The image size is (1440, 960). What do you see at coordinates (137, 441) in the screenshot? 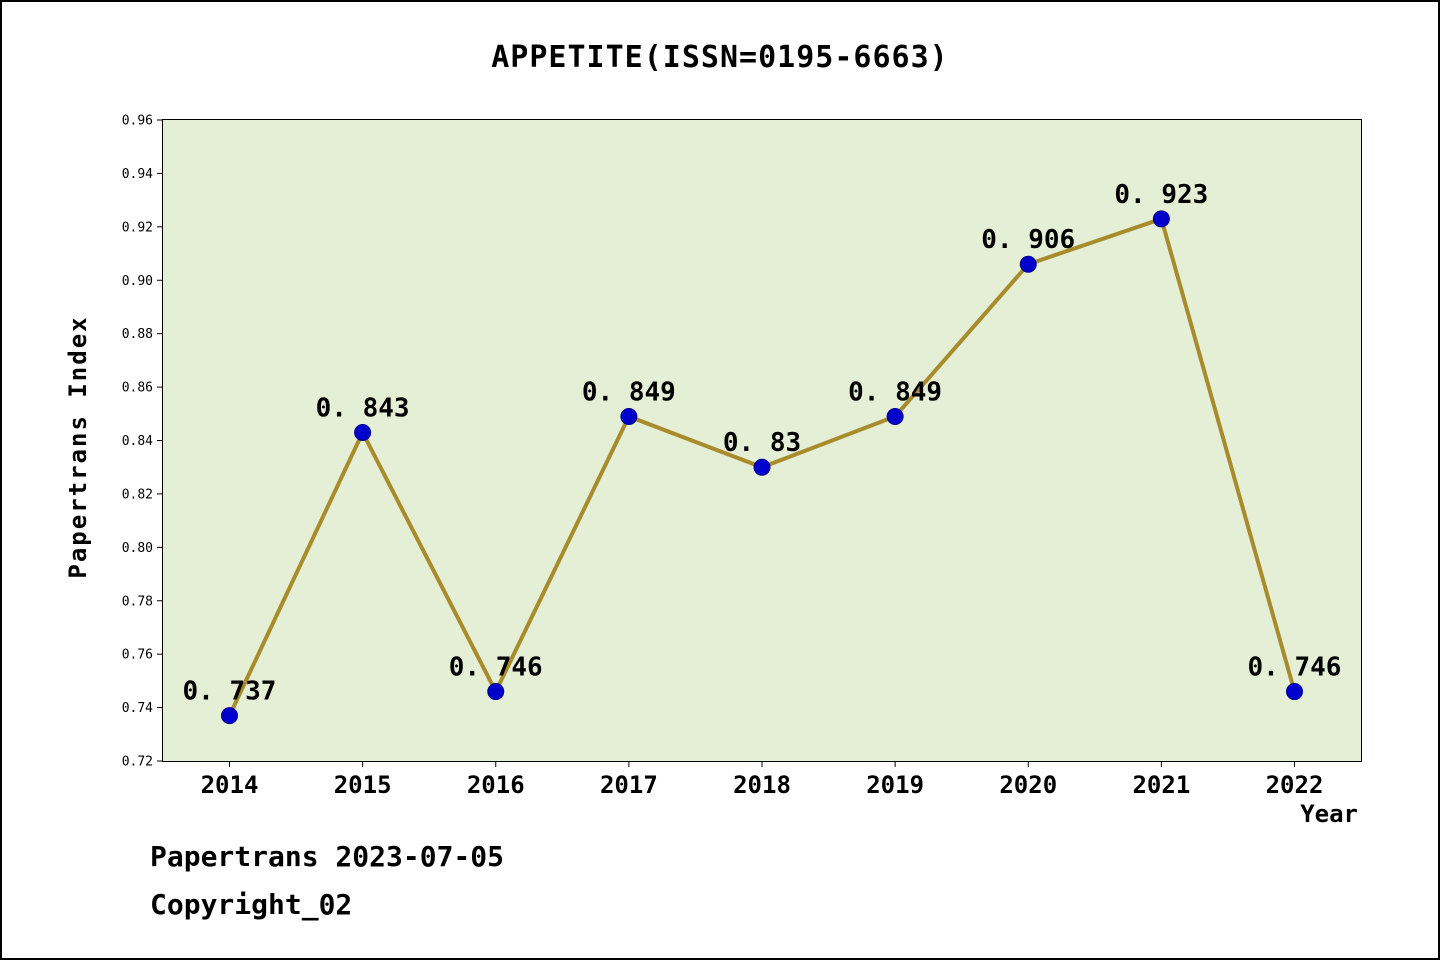
I see `svg-text: 0.84` at bounding box center [137, 441].